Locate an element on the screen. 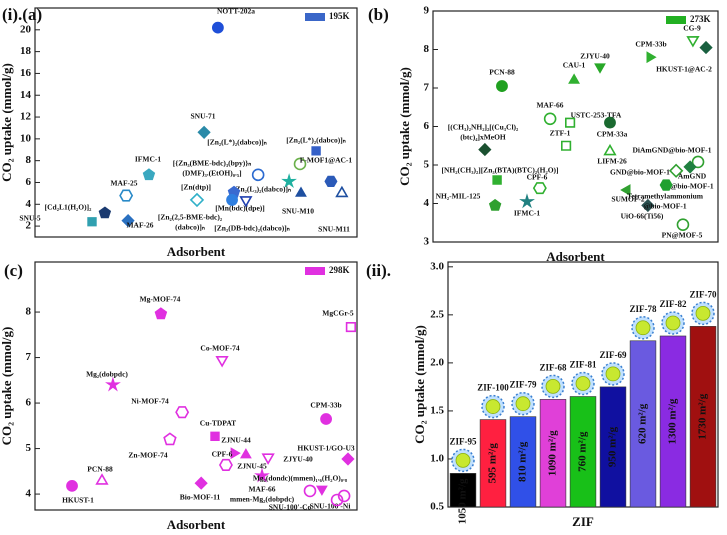  bar-text: 1090 m²/g is located at coordinates (553, 453).